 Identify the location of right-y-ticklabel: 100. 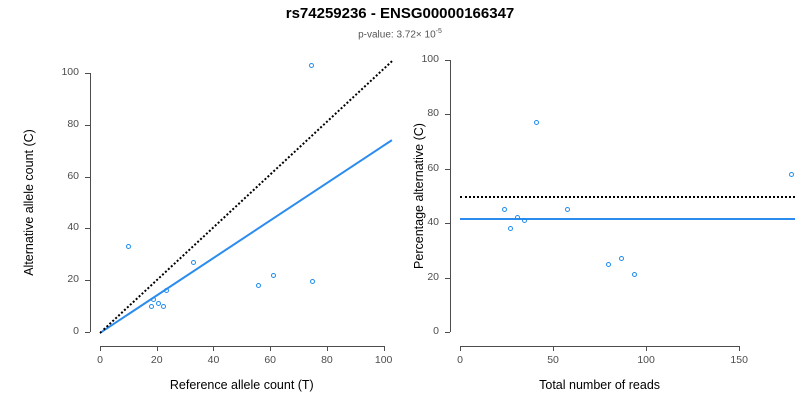
(430, 59).